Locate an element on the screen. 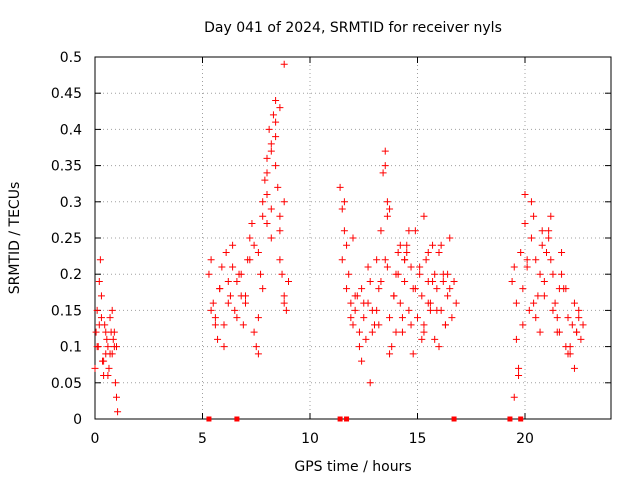 The image size is (640, 480). x-axis-label: GPS time / hours is located at coordinates (352, 467).